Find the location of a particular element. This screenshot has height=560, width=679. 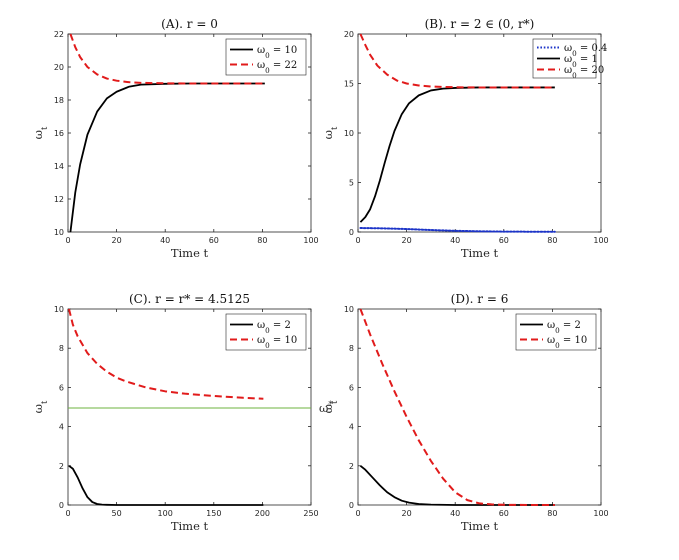

chart-title: (D). r = 6 is located at coordinates (480, 299).